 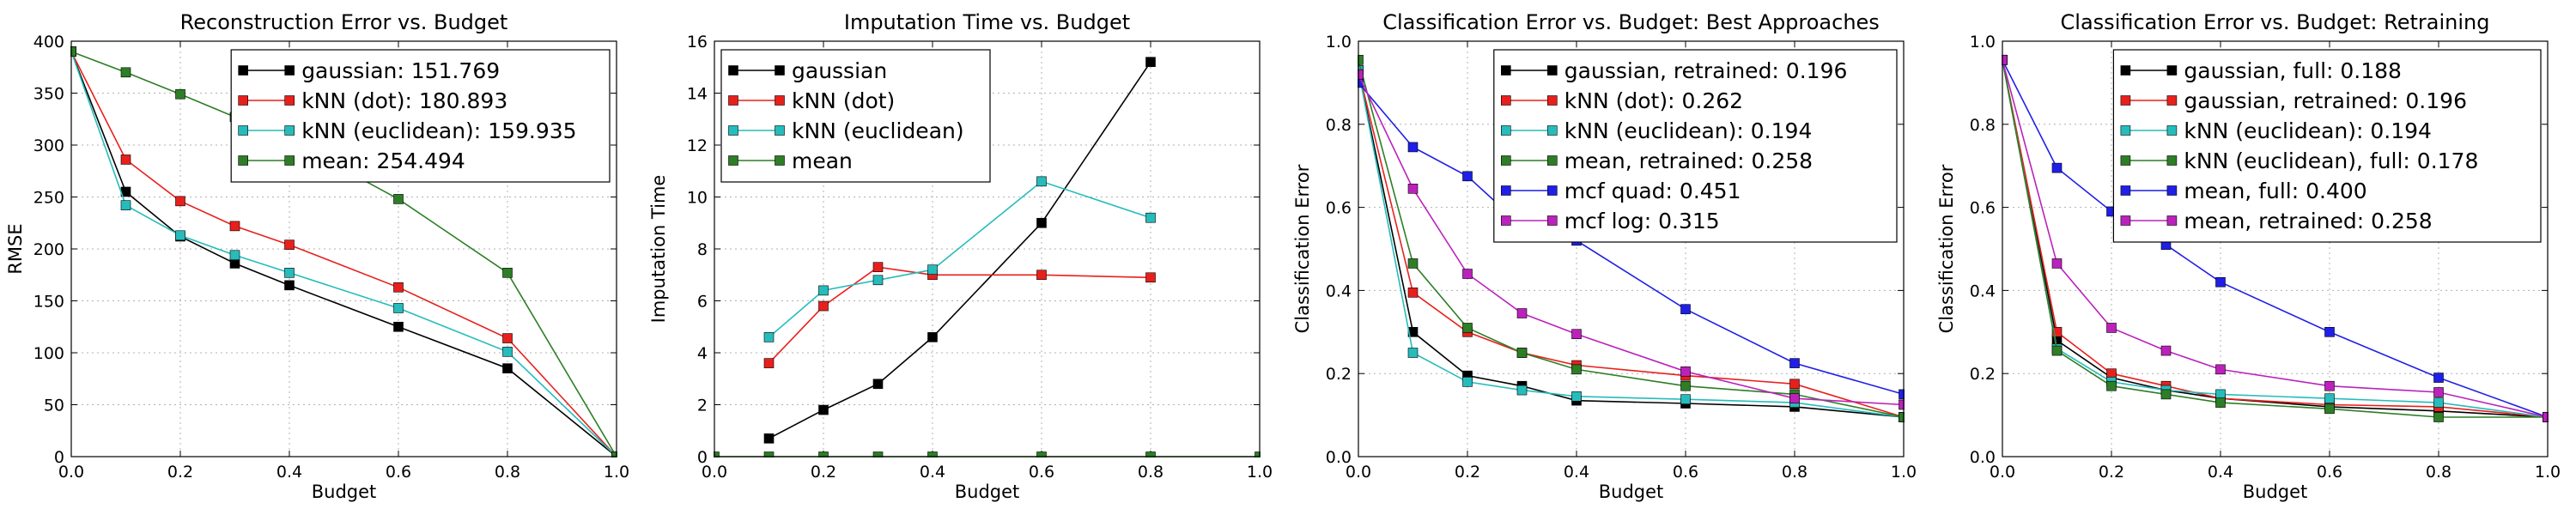 I want to click on legend-item: mcf quad: 0.451, so click(x=1621, y=191).